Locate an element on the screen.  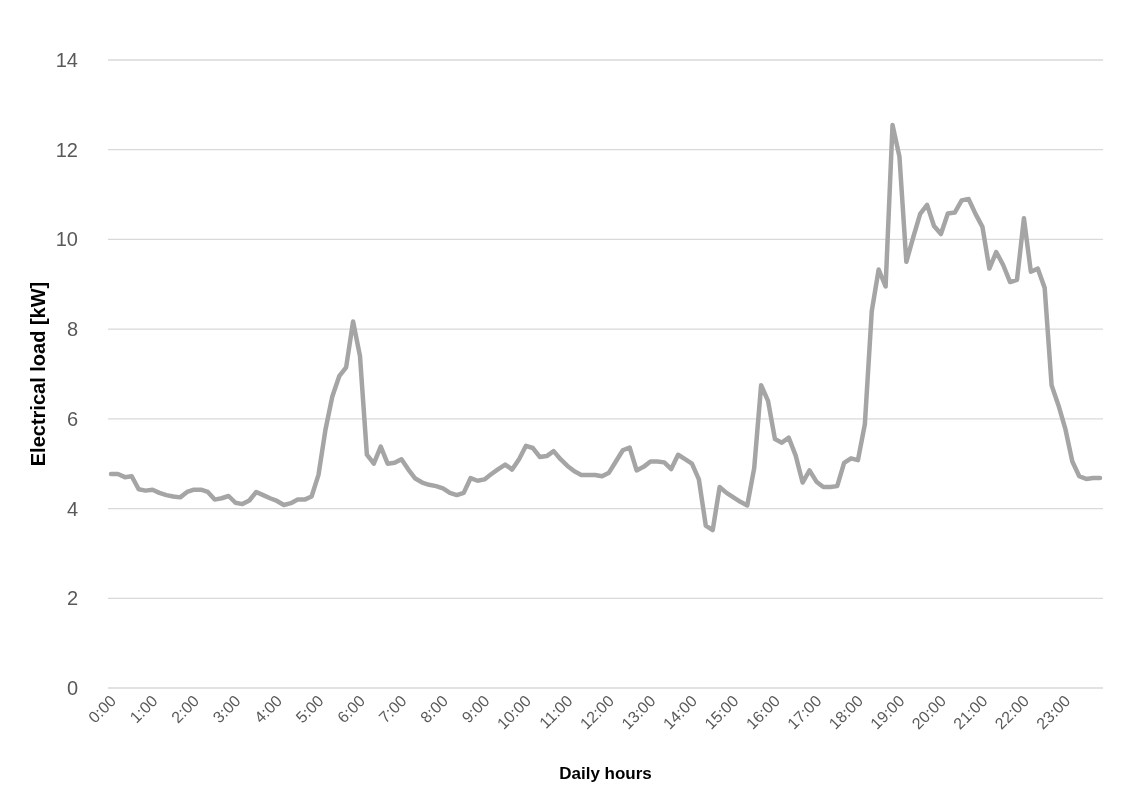
y-tick-label: 2 is located at coordinates (72, 598).